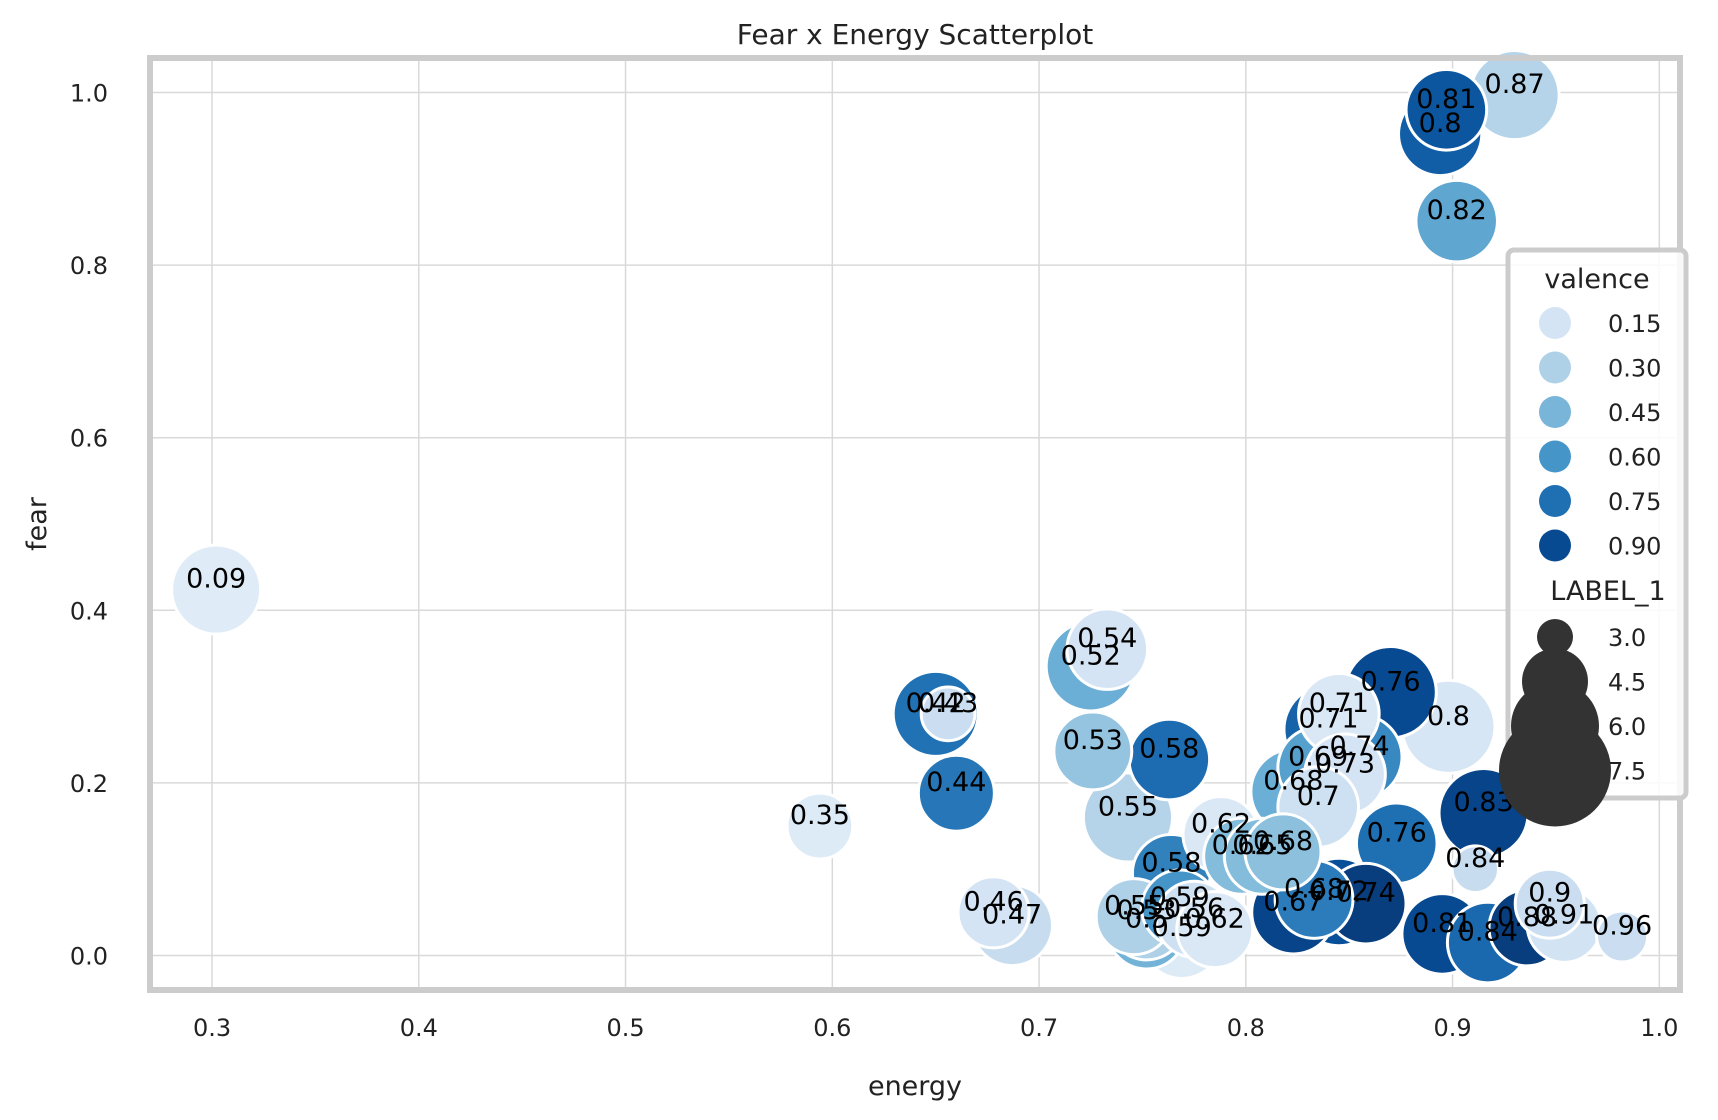  Describe the element at coordinates (1634, 413) in the screenshot. I see `legend-hue-label: 0.45` at that location.